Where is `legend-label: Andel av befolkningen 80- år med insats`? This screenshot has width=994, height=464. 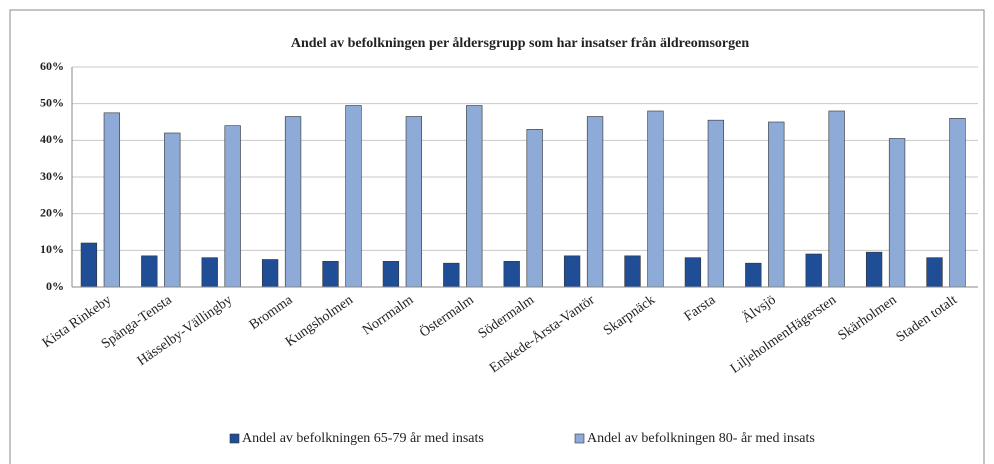
legend-label: Andel av befolkningen 80- år med insats is located at coordinates (701, 438).